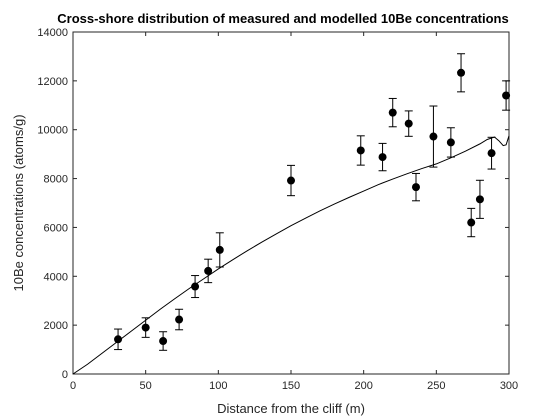  I want to click on x-tick-label: 300, so click(509, 386).